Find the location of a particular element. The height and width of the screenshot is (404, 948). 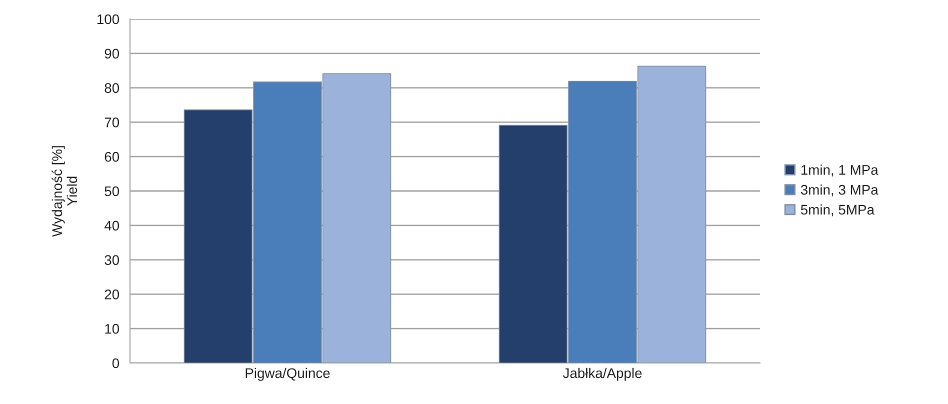

legend-label: 5min, 5MPa is located at coordinates (837, 210).